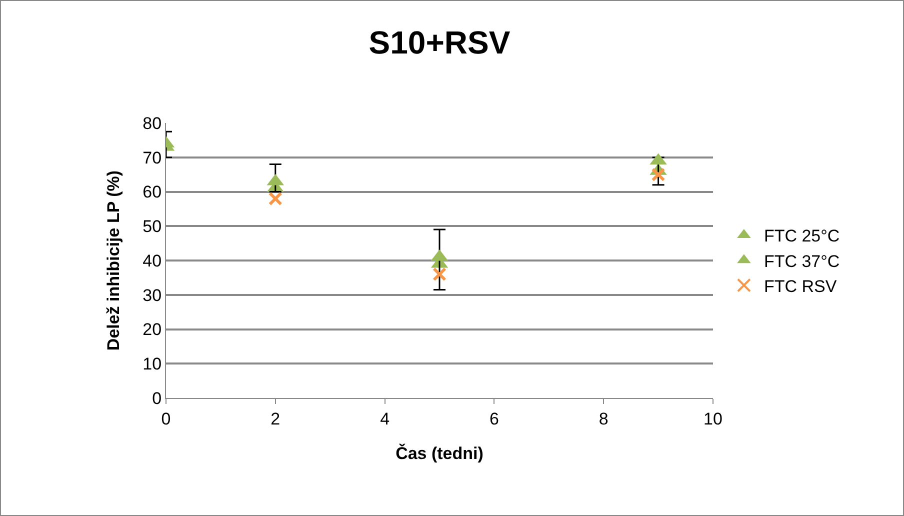 The height and width of the screenshot is (516, 904). What do you see at coordinates (152, 192) in the screenshot?
I see `y-tick-label: 60` at bounding box center [152, 192].